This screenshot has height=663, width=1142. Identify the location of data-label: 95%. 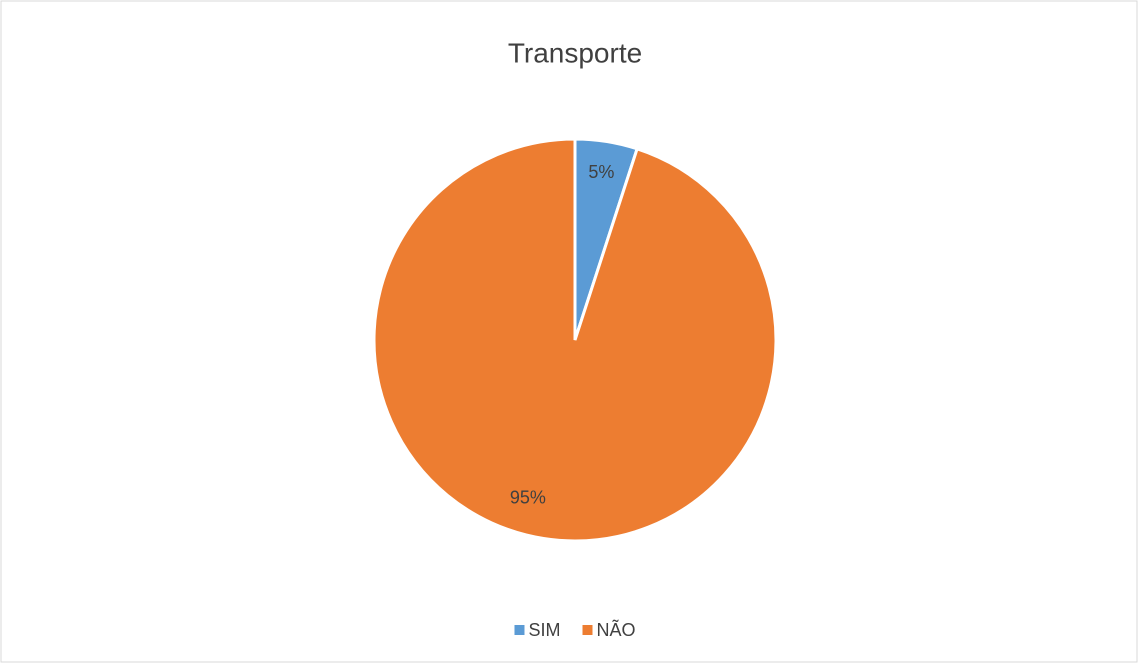
(528, 498).